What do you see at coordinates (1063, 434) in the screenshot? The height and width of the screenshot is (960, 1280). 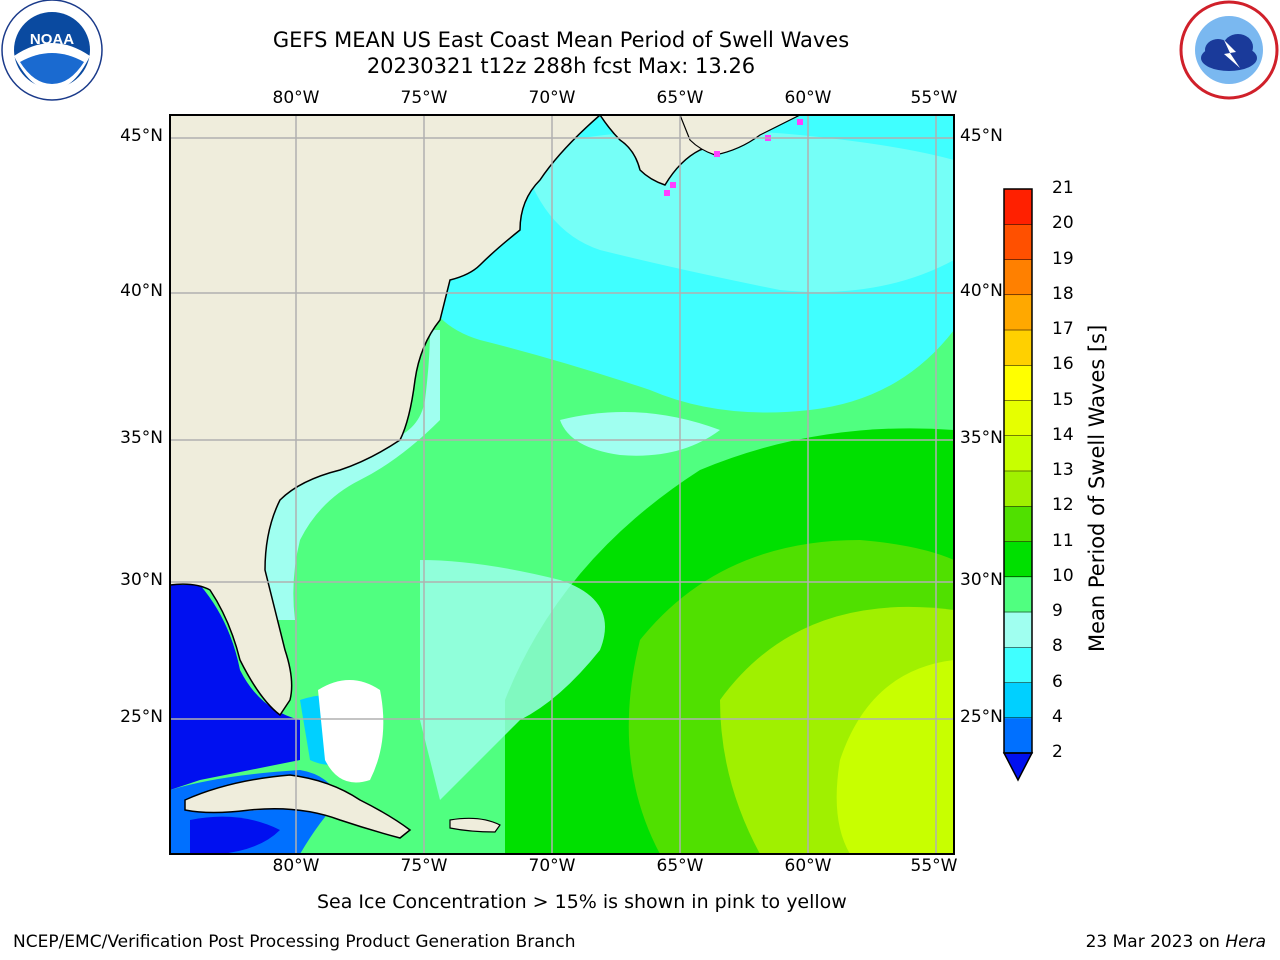 I see `colorbar-tick-label: 14` at bounding box center [1063, 434].